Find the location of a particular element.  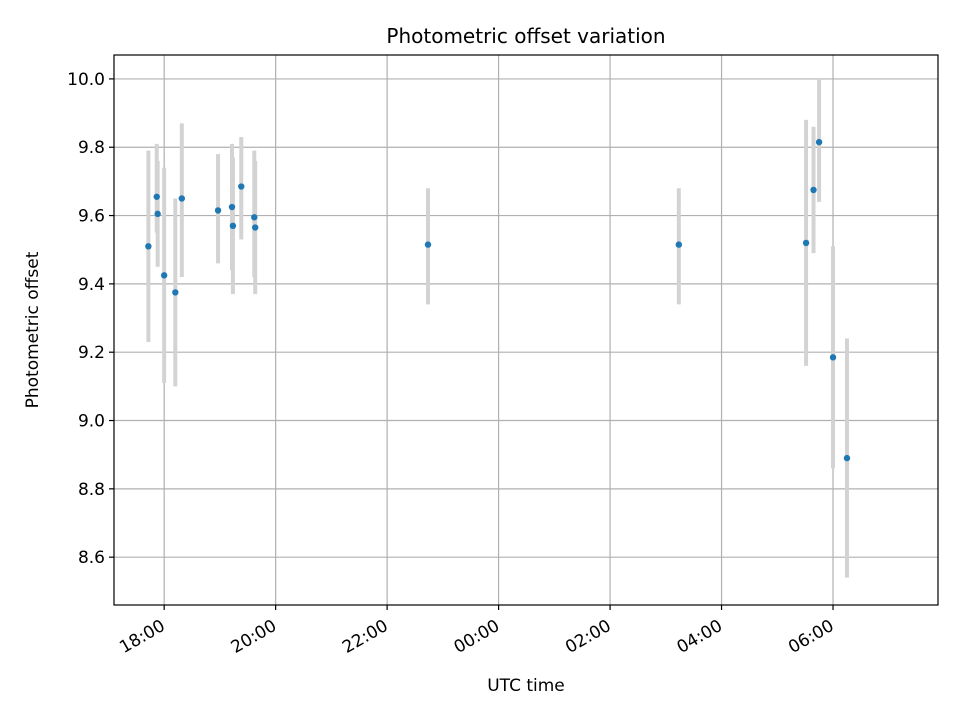

chart-title: Photometric offset variation is located at coordinates (525, 36).